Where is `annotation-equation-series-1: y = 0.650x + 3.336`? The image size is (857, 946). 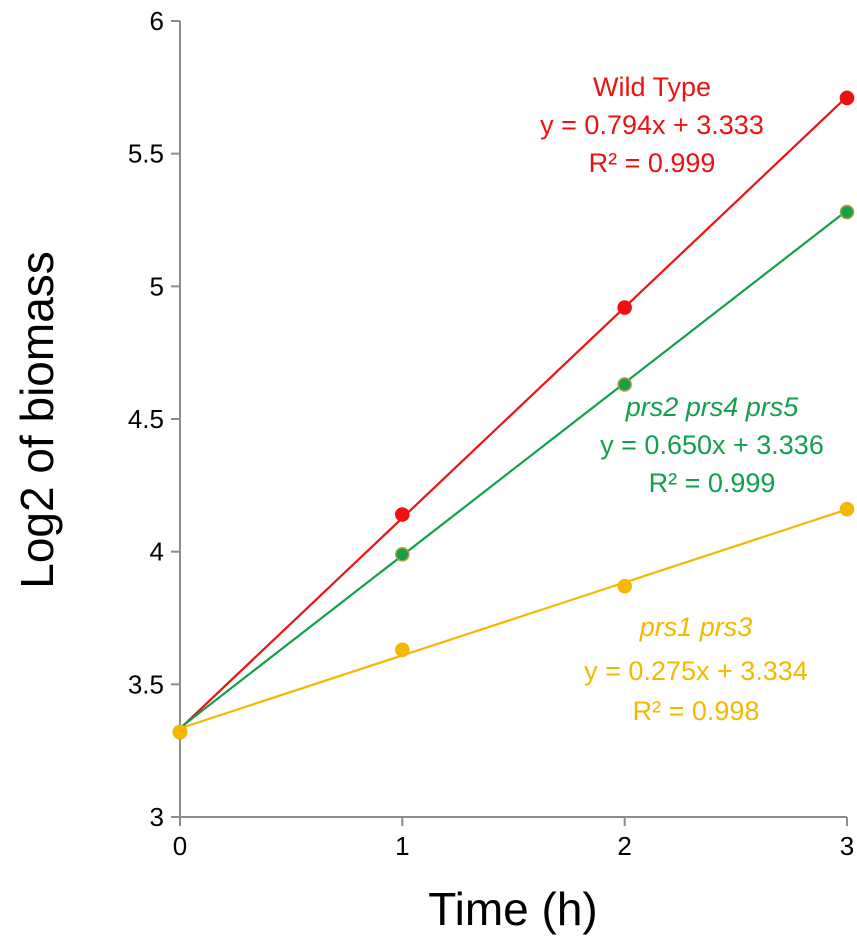 annotation-equation-series-1: y = 0.650x + 3.336 is located at coordinates (712, 445).